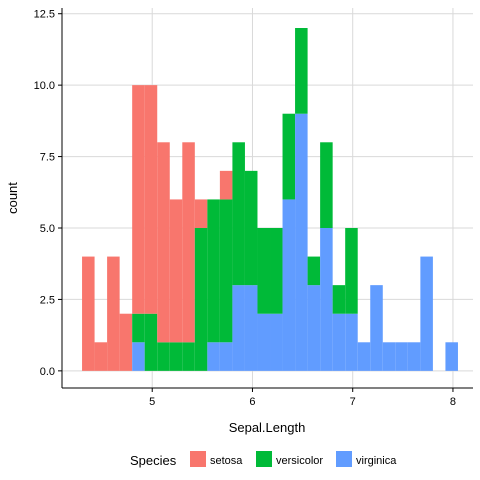  What do you see at coordinates (12, 198) in the screenshot?
I see `y-axis-title: count` at bounding box center [12, 198].